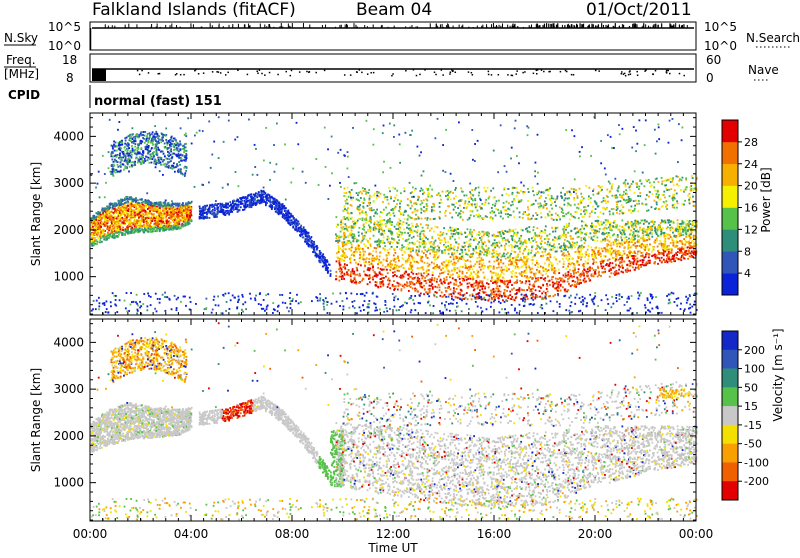 This screenshot has width=800, height=558. What do you see at coordinates (64, 27) in the screenshot?
I see `nsky-tick-top-left: 10^5` at bounding box center [64, 27].